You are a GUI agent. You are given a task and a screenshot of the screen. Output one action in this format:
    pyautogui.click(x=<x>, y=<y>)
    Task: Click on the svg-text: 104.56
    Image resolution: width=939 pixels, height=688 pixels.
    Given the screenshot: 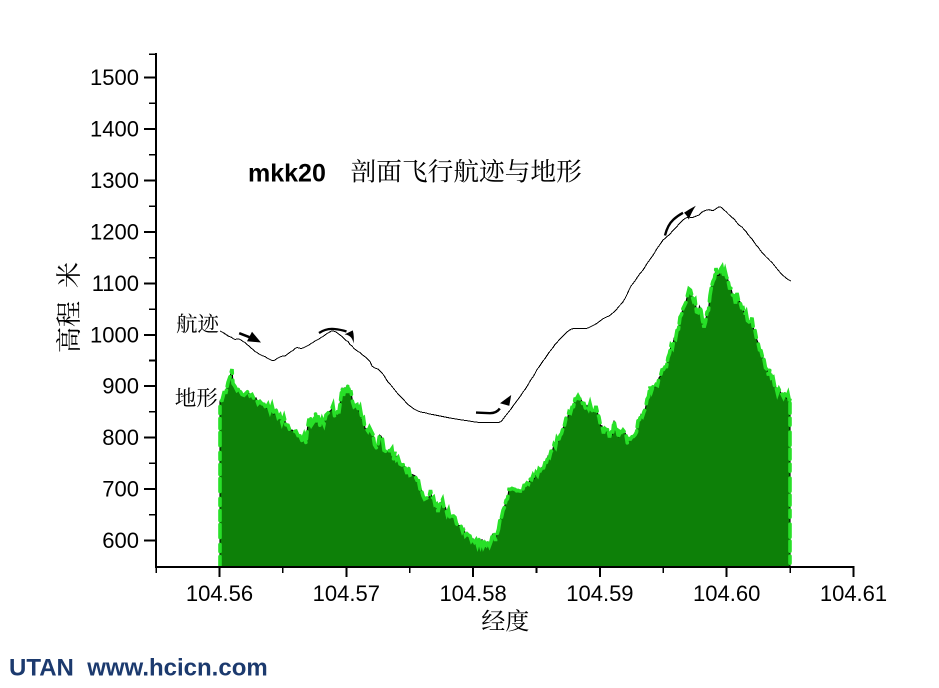 What is the action you would take?
    pyautogui.click(x=219, y=593)
    